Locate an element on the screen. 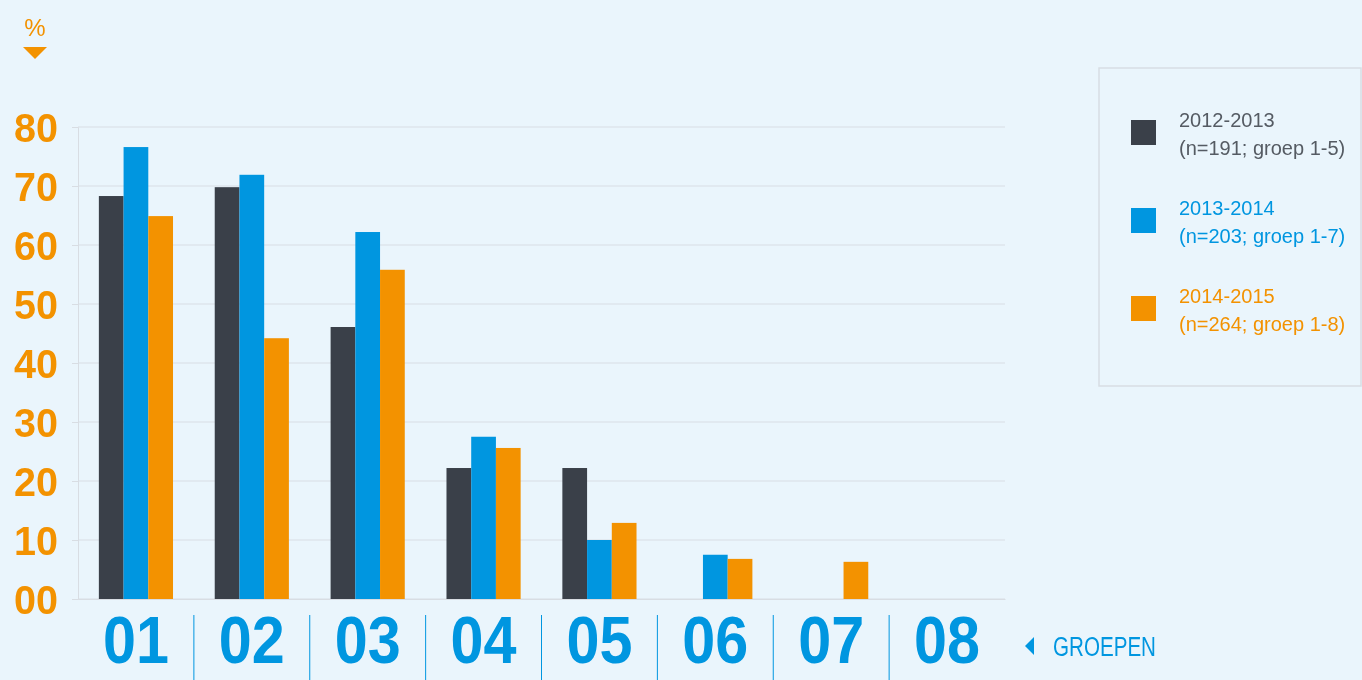 This screenshot has width=1362, height=680. y-axis-title: % is located at coordinates (35, 27).